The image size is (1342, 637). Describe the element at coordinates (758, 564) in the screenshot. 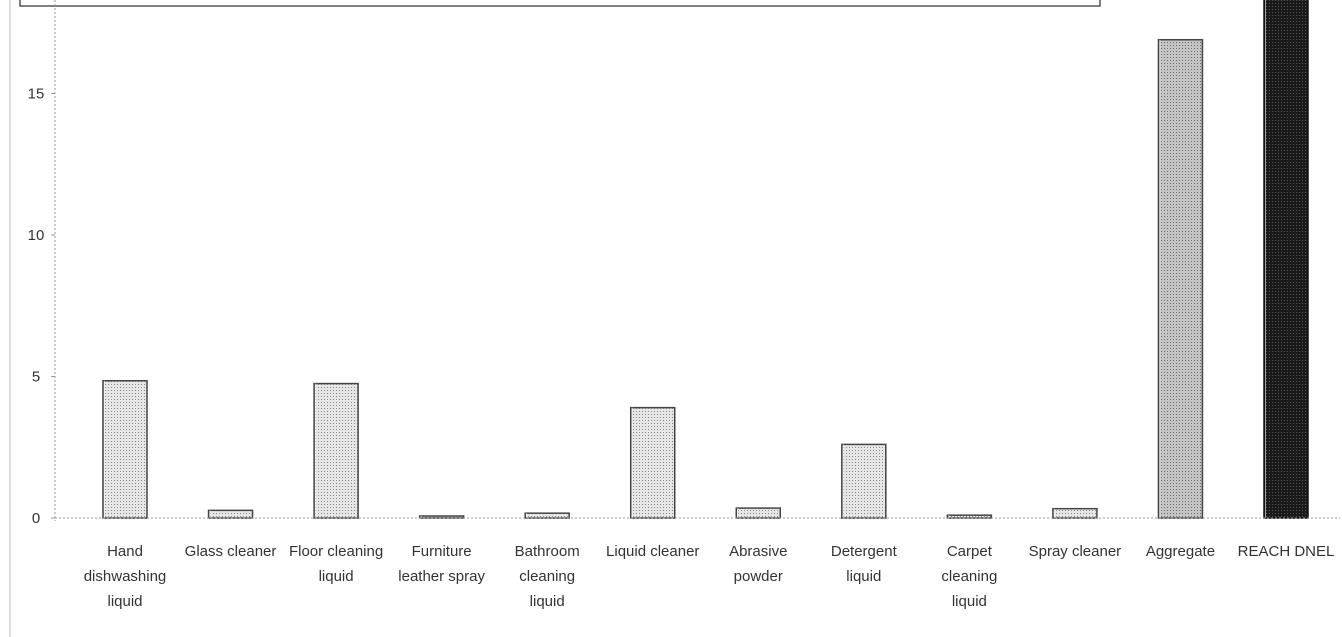

I see `x-tick-label: Abrasive powder` at that location.